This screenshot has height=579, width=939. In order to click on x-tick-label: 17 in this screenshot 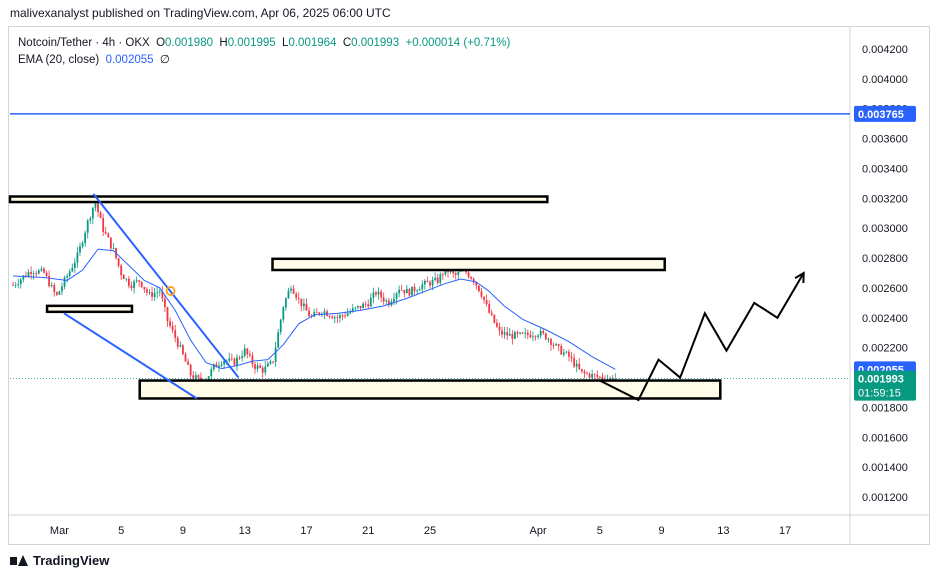, I will do `click(785, 531)`.